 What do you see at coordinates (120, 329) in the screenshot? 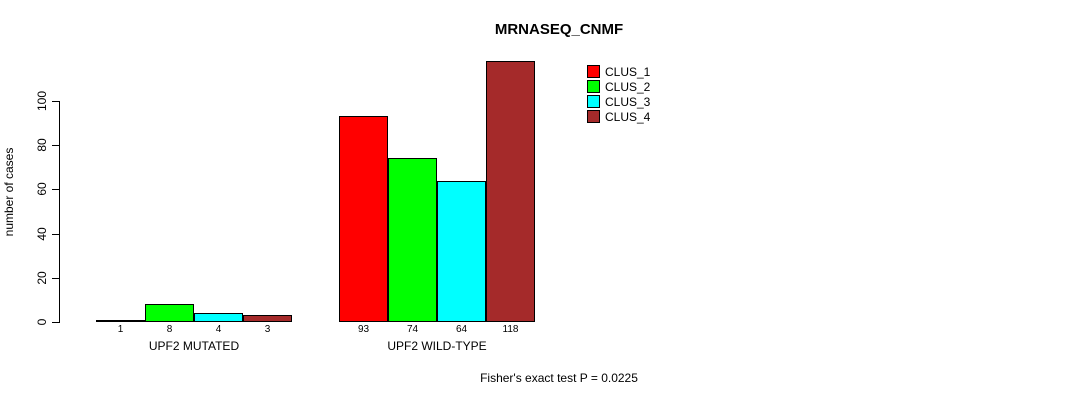
I see `bar-value-label: 1` at bounding box center [120, 329].